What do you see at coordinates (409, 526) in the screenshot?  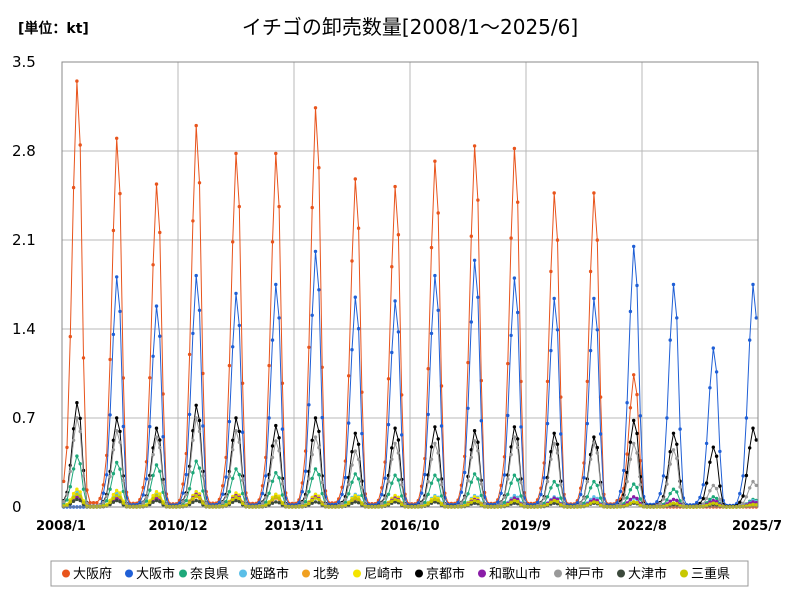 I see `x-tick-label: 2016/10` at bounding box center [409, 526].